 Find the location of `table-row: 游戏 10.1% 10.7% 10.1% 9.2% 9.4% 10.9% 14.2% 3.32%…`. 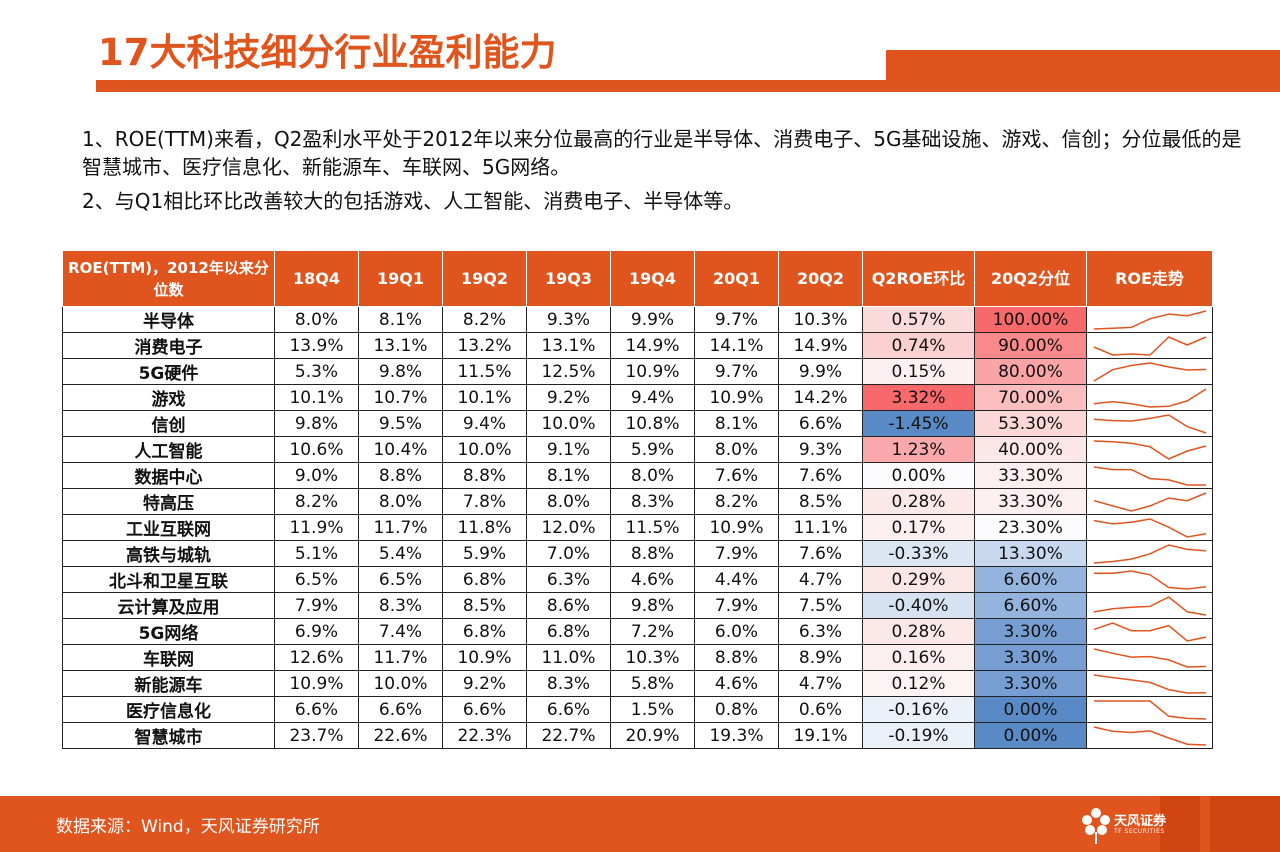

table-row: 游戏 10.1% 10.7% 10.1% 9.2% 9.4% 10.9% 14.2% 3.32%… is located at coordinates (637, 397).